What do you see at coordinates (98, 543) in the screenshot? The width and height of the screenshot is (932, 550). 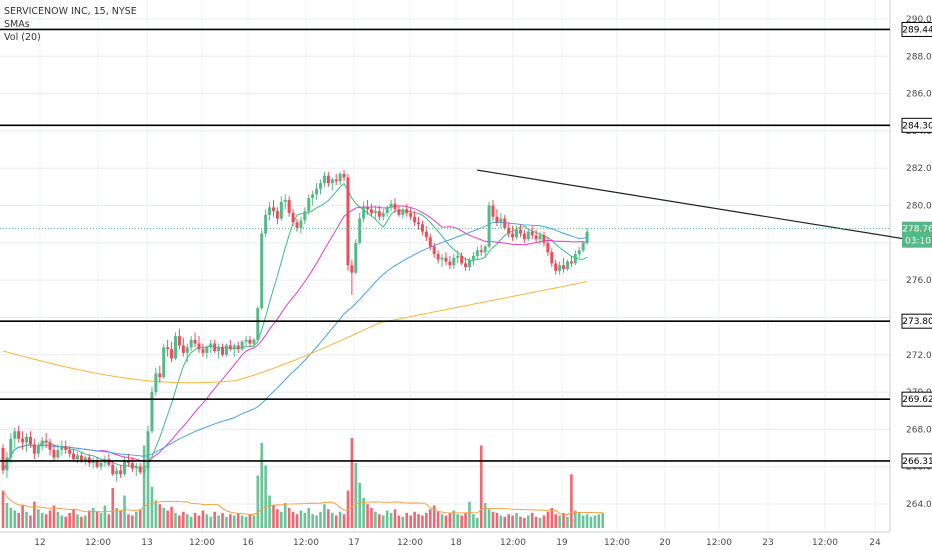 I see `time-tick-label: 12:00` at bounding box center [98, 543].